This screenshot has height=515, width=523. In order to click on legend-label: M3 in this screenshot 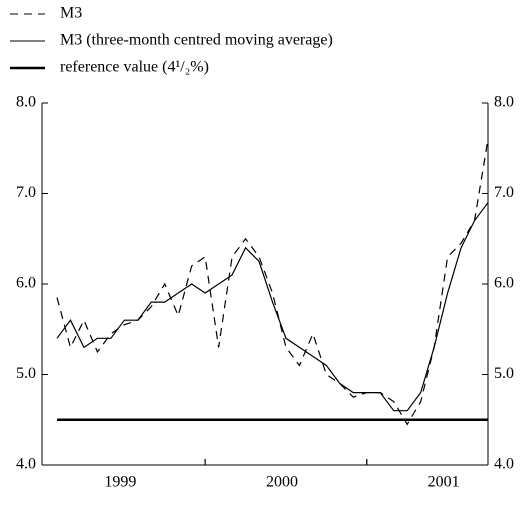, I will do `click(71, 13)`.